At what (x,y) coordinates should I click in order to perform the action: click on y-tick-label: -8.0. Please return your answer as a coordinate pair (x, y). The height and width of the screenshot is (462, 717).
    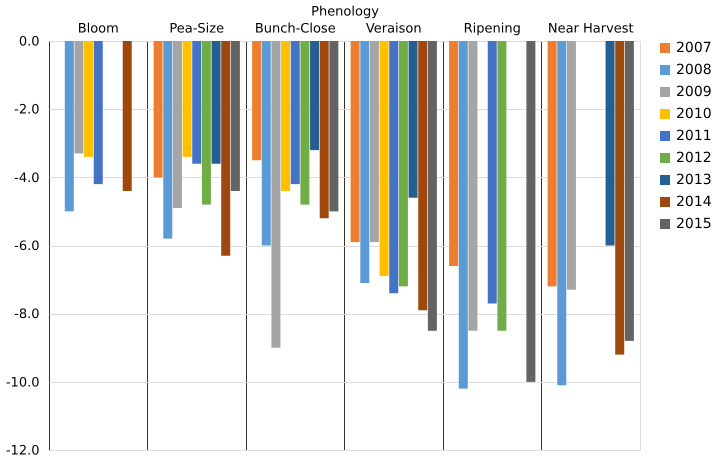
    Looking at the image, I should click on (27, 314).